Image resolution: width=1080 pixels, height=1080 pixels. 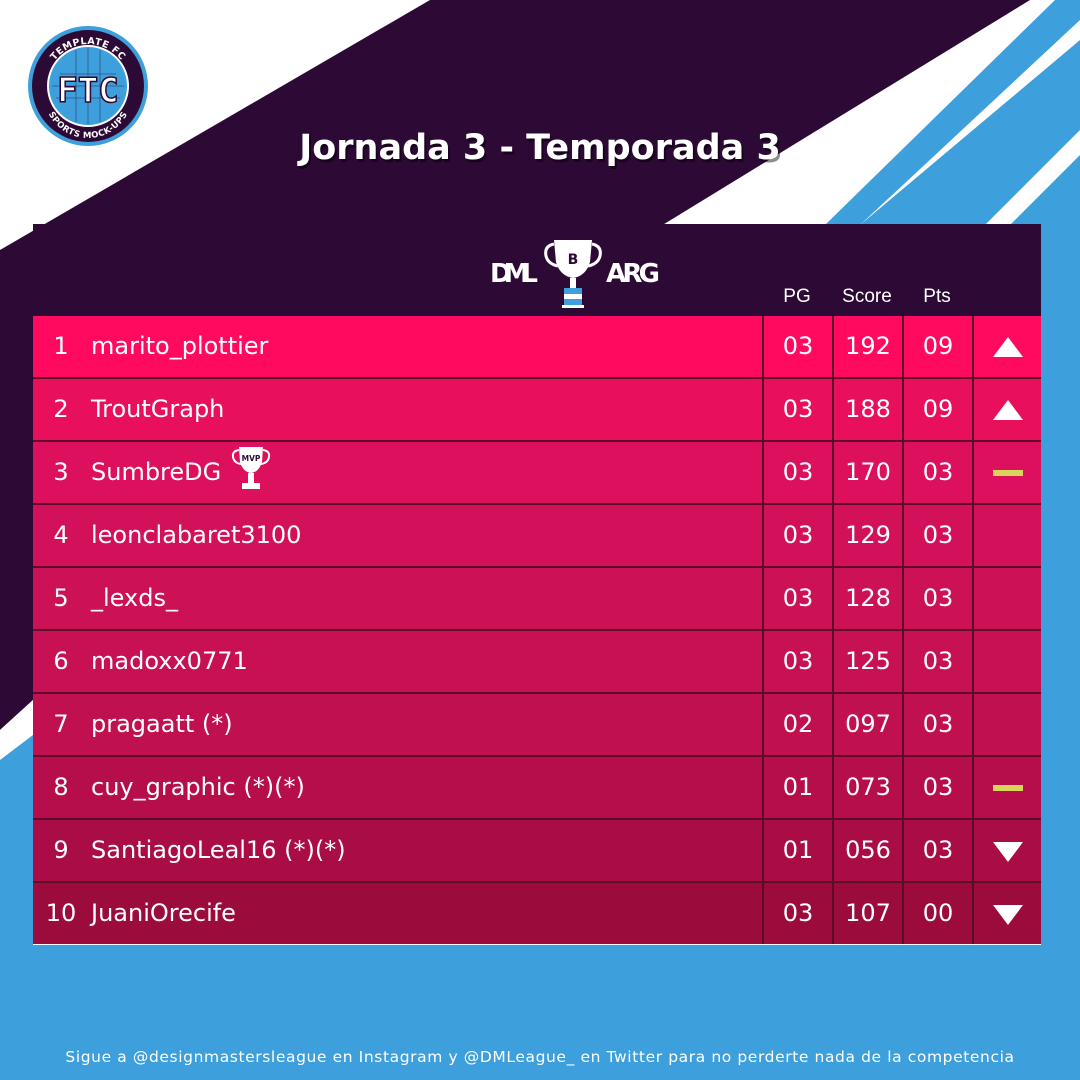 What do you see at coordinates (937, 296) in the screenshot?
I see `column-header-pts: Pts` at bounding box center [937, 296].